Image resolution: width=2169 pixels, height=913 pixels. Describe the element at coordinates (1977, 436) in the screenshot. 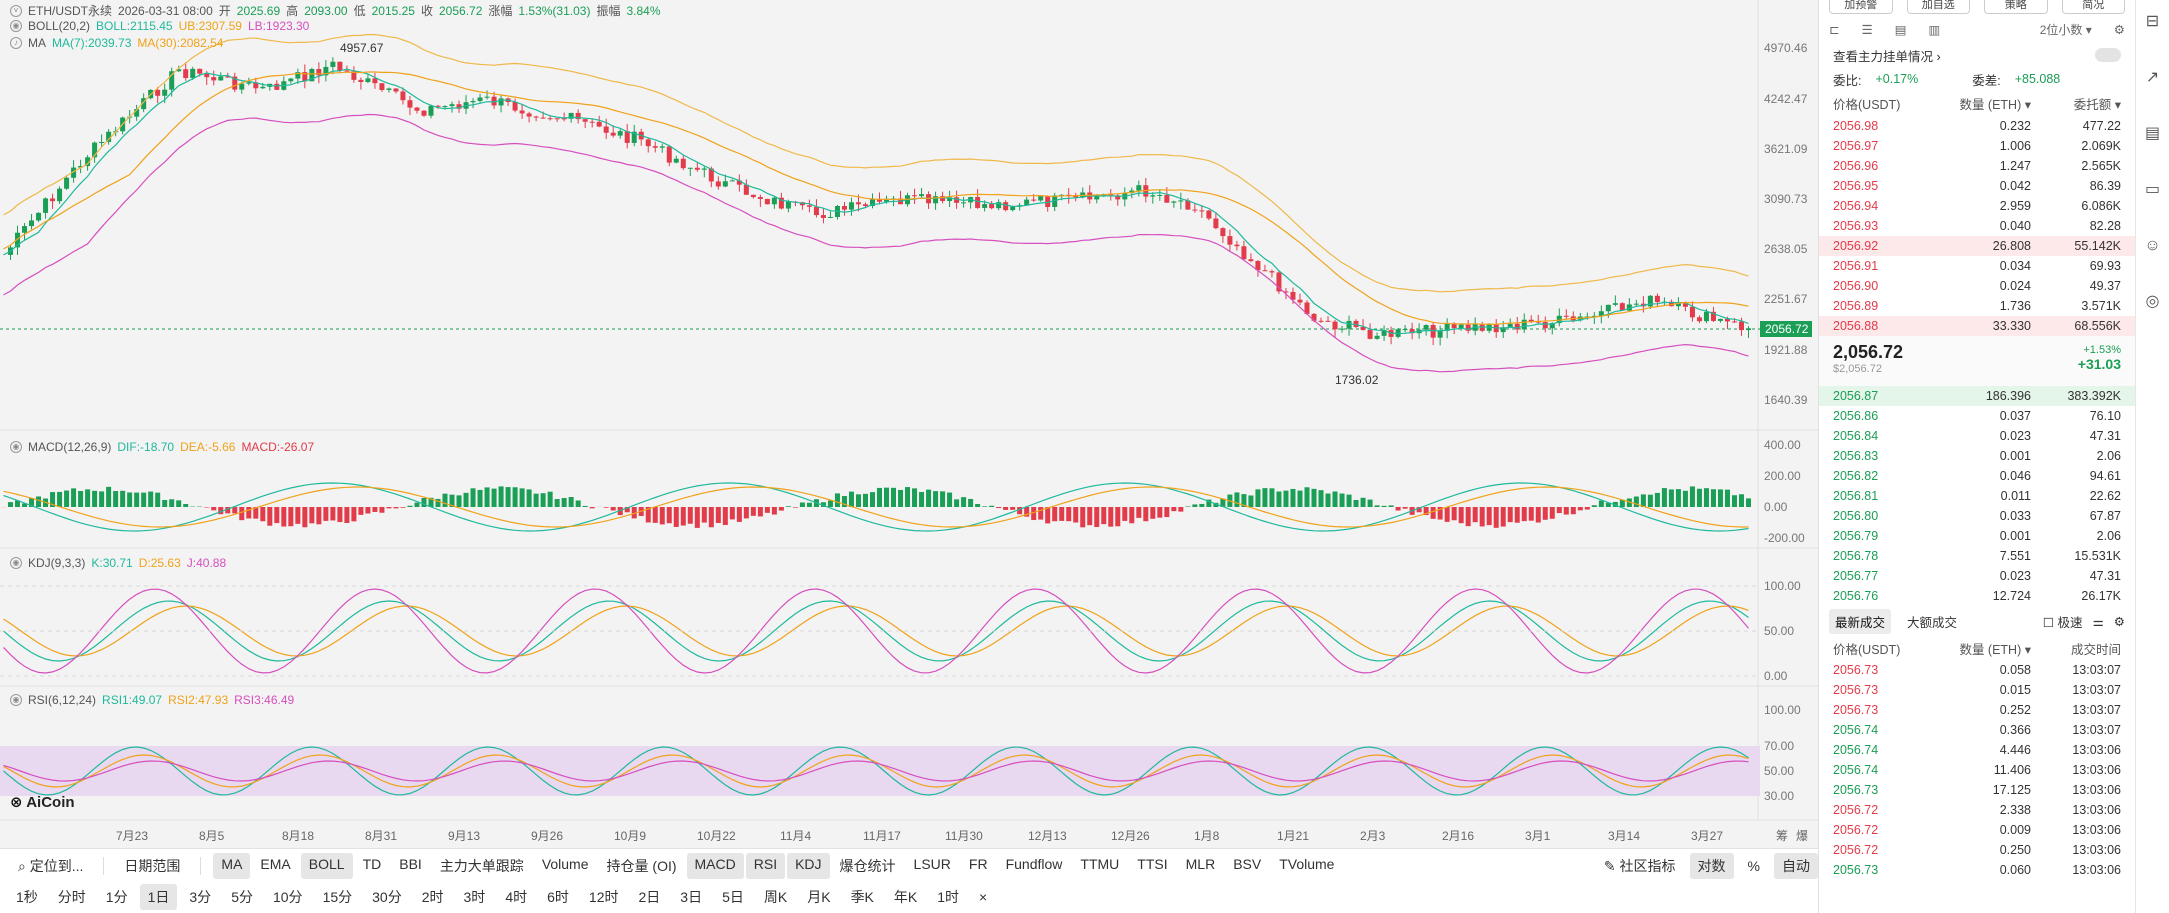

I see `orderbook-row: 2056.84 0.023 47.31` at that location.